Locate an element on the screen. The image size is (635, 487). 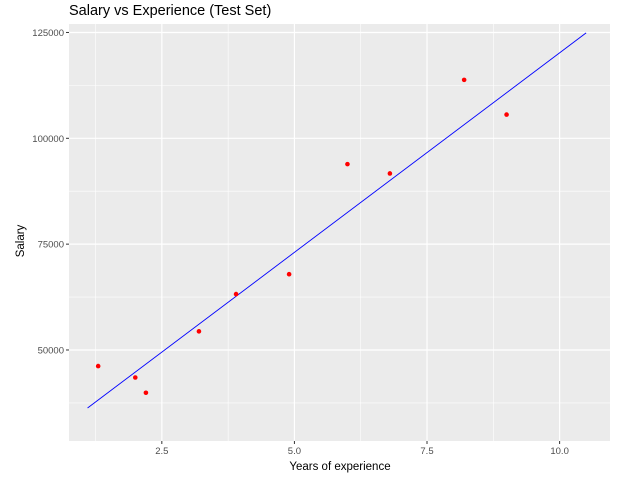
x-axis-label: Years of experience is located at coordinates (339, 467).